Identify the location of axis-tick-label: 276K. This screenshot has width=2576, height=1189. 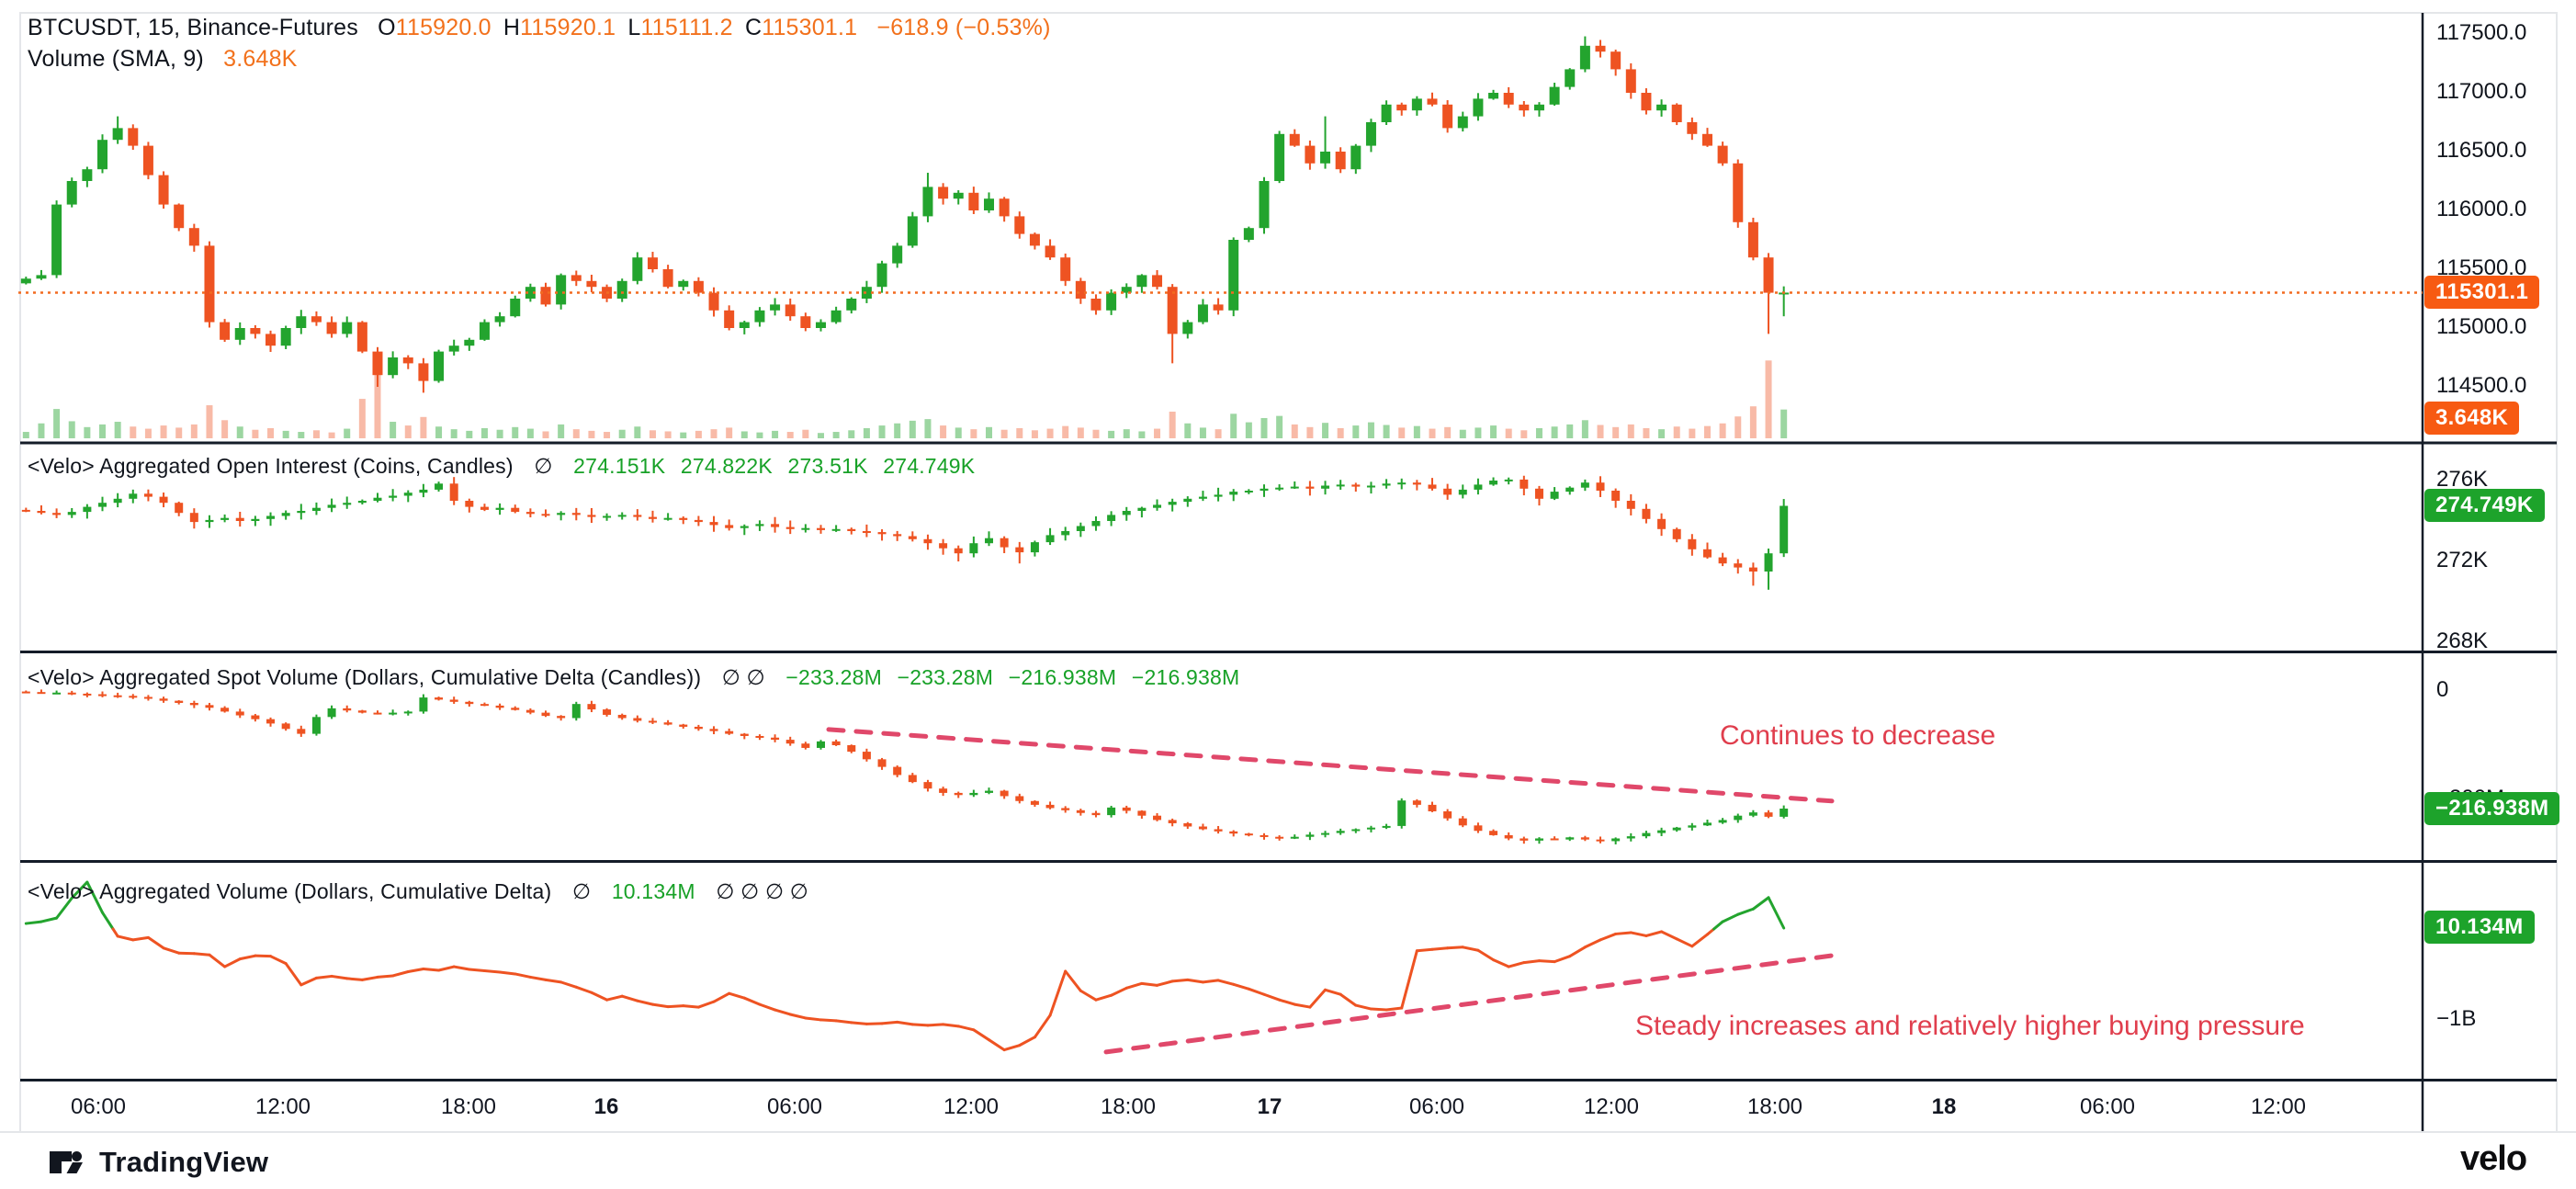
(2462, 479).